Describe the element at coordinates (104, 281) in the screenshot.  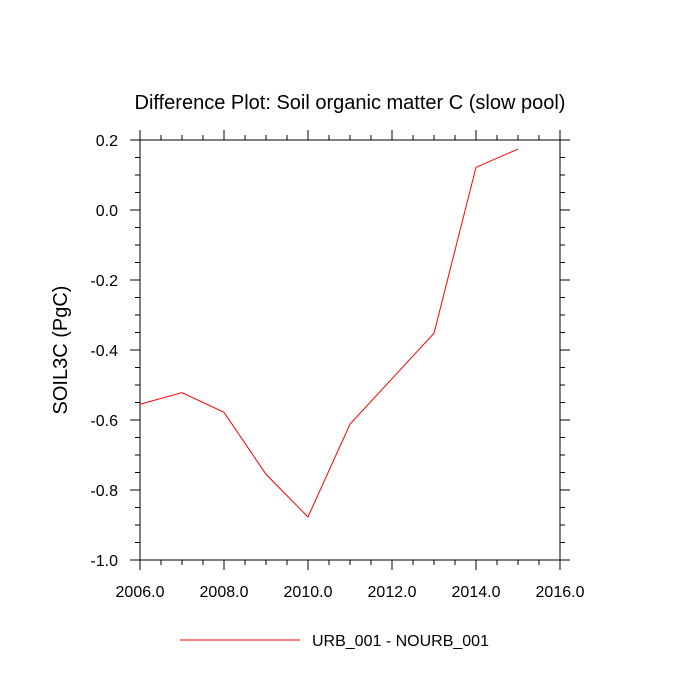
I see `y-tick-label: -0.2` at that location.